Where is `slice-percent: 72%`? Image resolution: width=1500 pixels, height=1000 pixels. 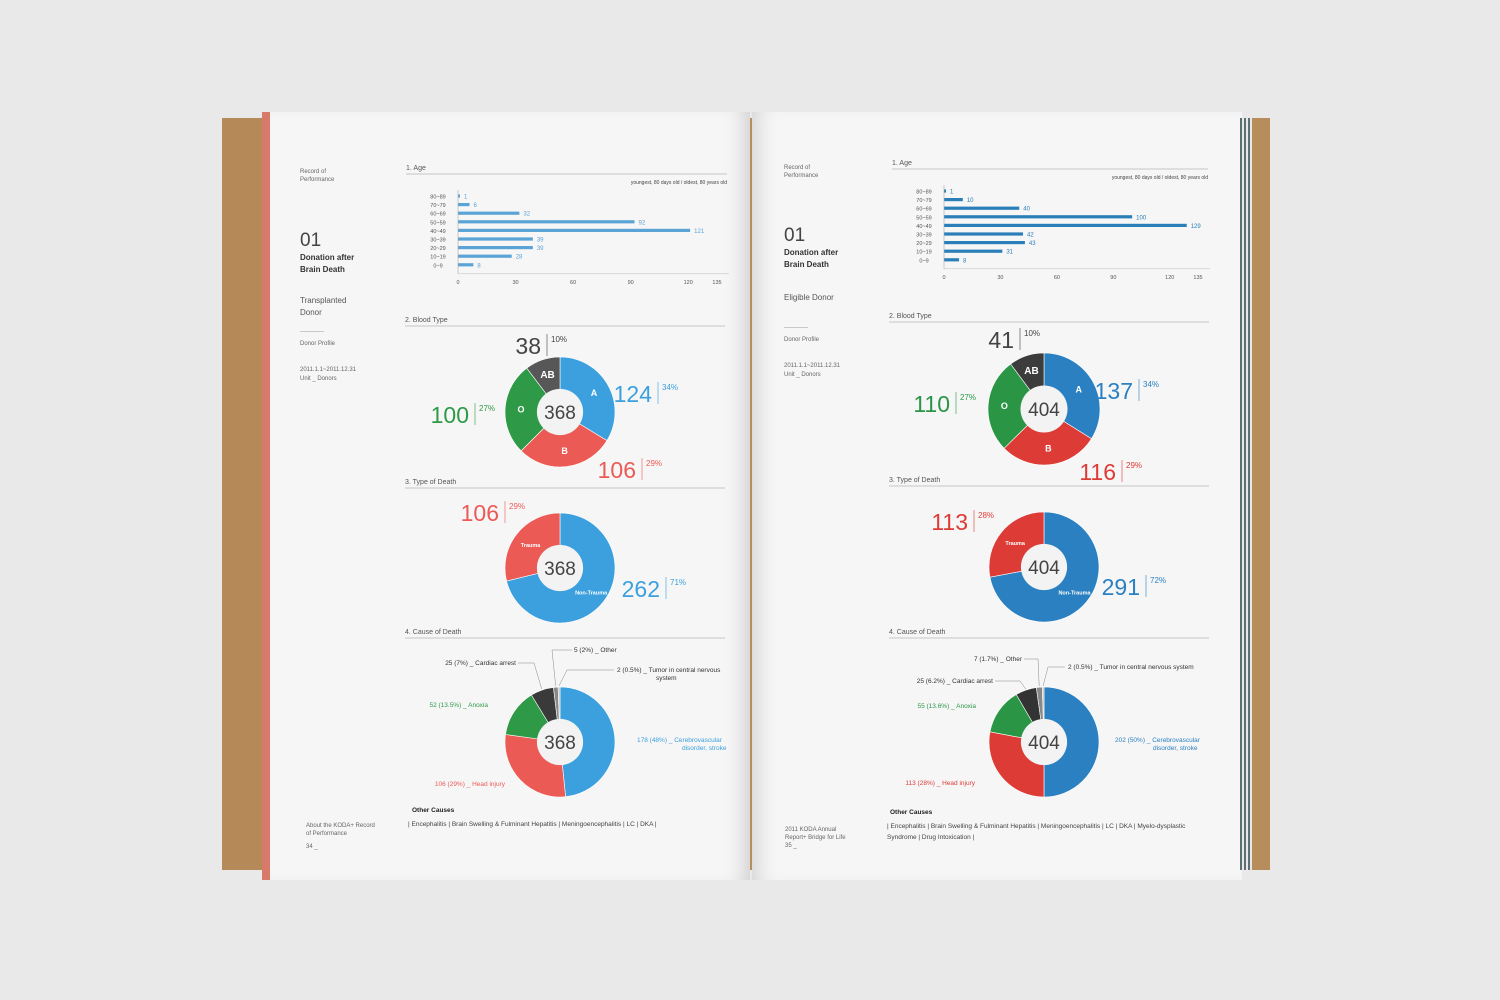 slice-percent: 72% is located at coordinates (1158, 580).